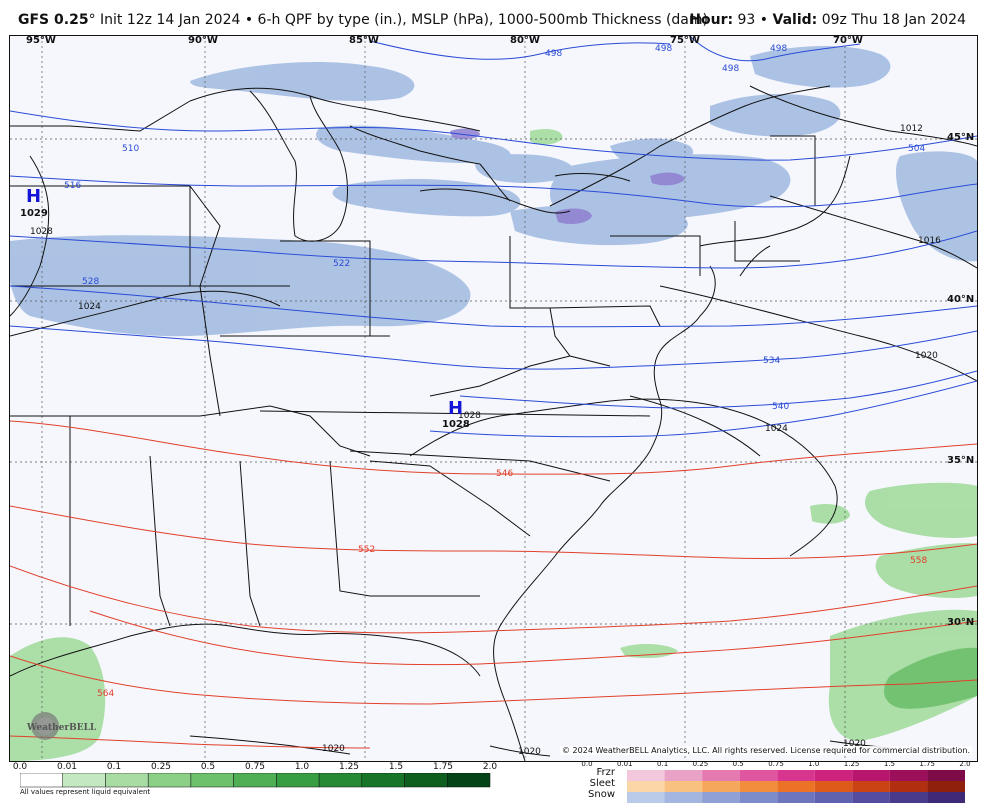  I want to click on thickness-label: 504, so click(916, 149).